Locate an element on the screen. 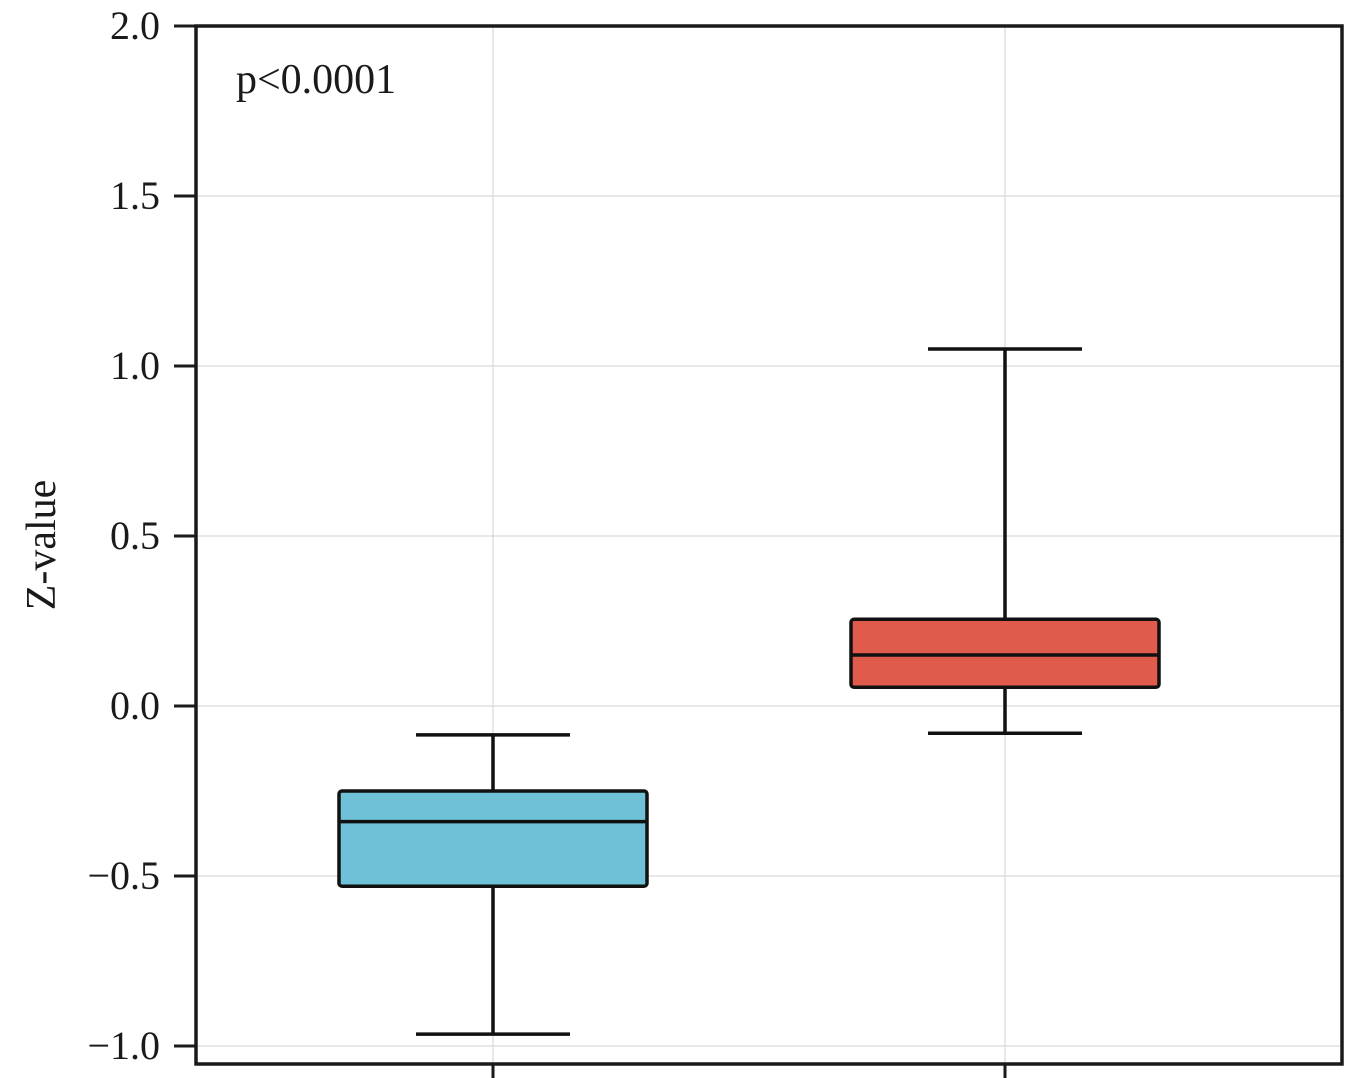 This screenshot has height=1078, width=1356. y-tick-label: −1.0 is located at coordinates (123, 1045).